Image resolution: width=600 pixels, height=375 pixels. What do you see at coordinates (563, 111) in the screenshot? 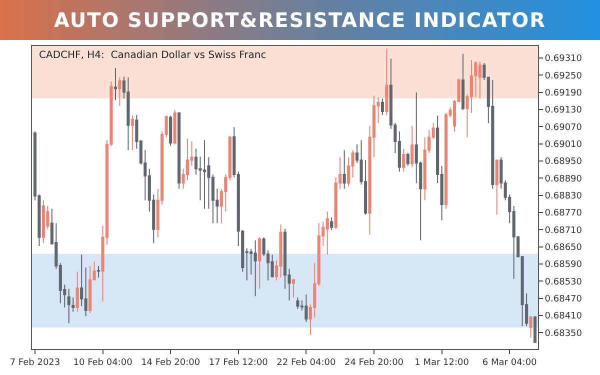
I see `y-tick-label: 0.69130` at bounding box center [563, 111].